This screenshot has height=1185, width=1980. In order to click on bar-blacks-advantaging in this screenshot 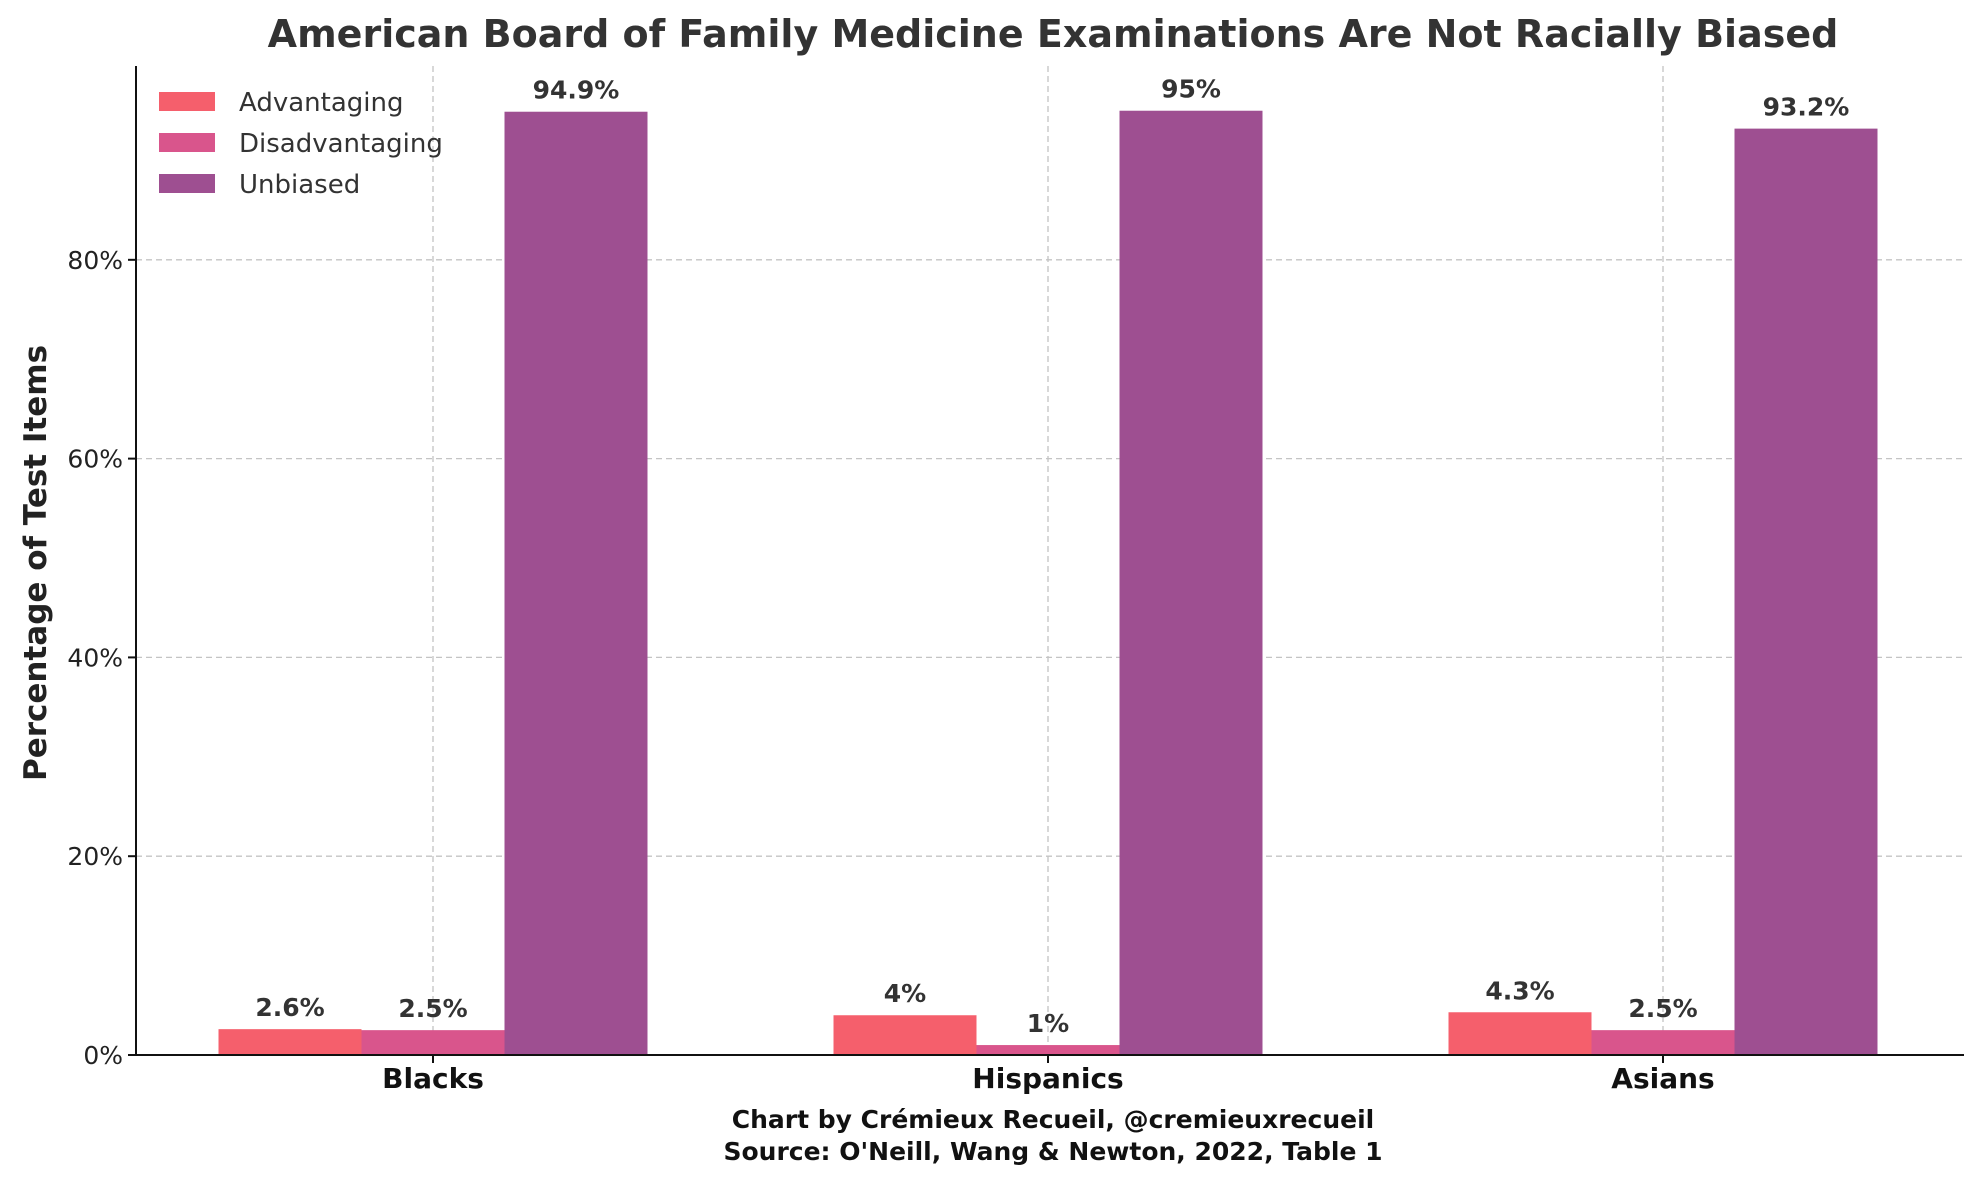, I will do `click(290, 1042)`.